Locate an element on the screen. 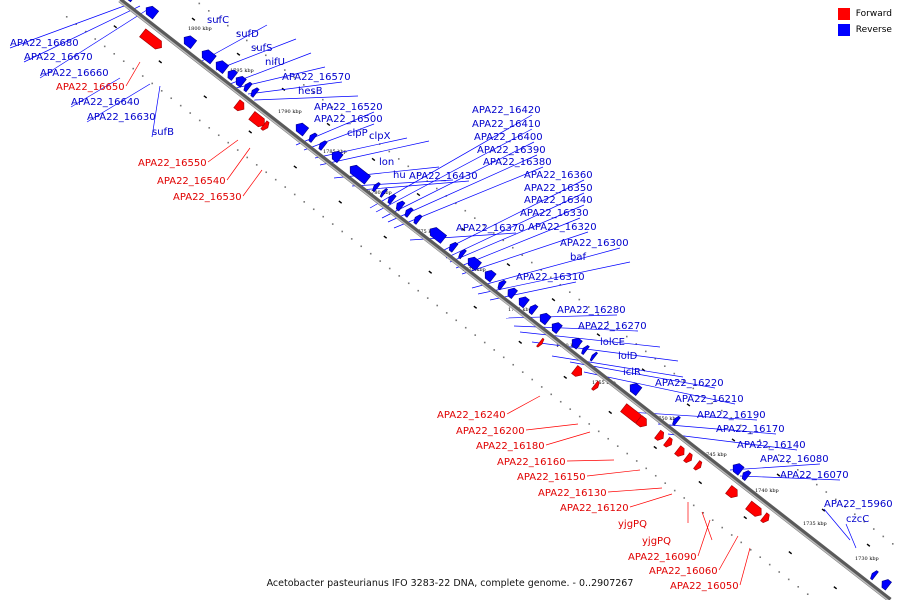  kbp-tick-label: 1755 kbp is located at coordinates (604, 383).